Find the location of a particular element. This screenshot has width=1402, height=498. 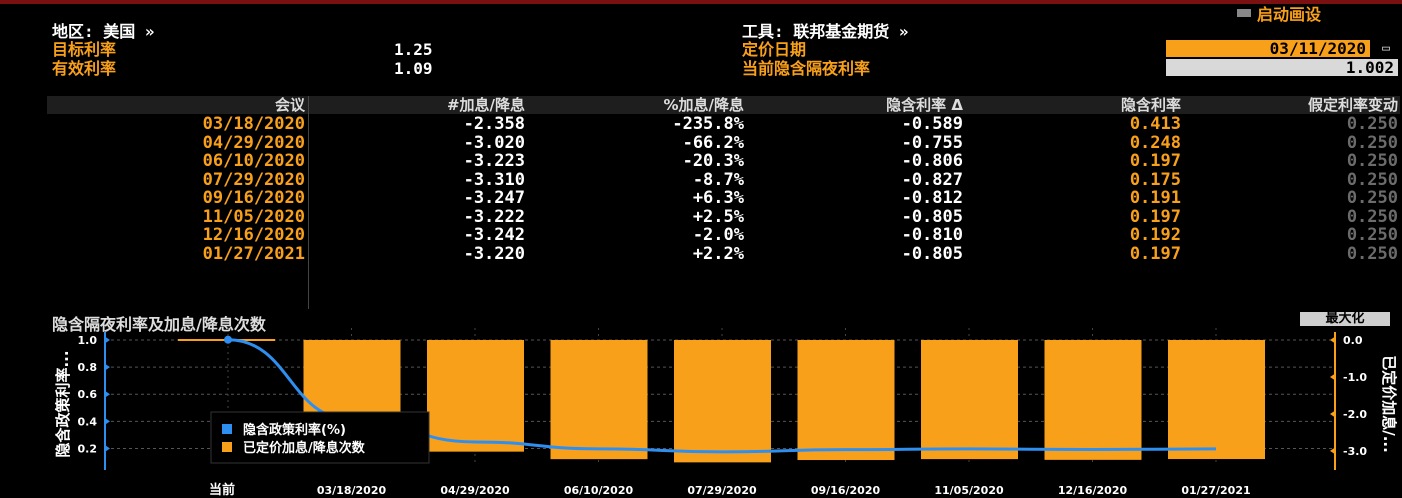

implied-overnight-label: 当前隐含隔夜利率 is located at coordinates (806, 68).